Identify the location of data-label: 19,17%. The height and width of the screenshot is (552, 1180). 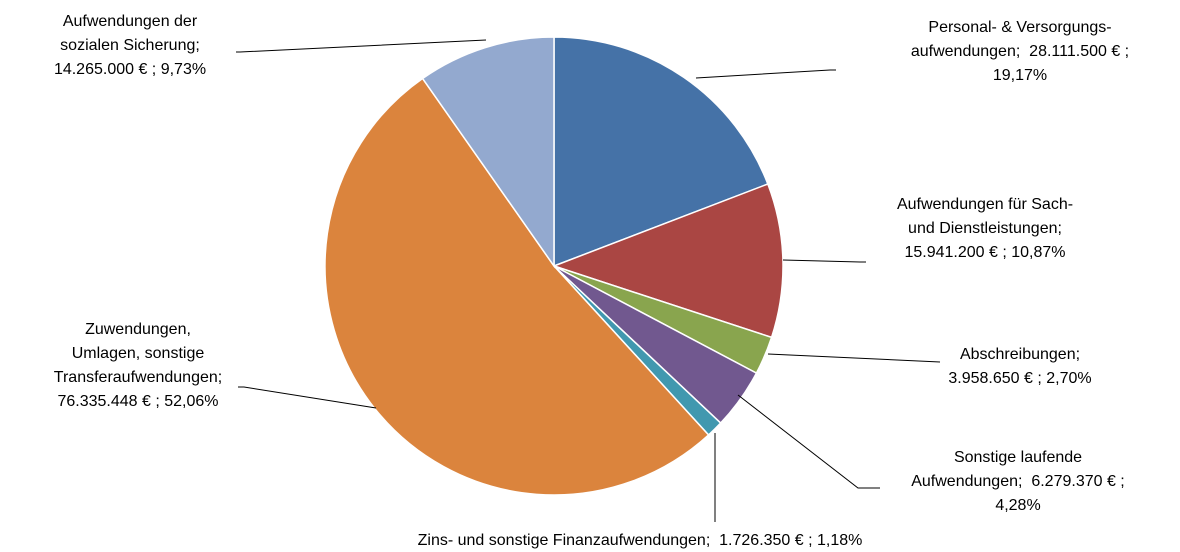
(1020, 75).